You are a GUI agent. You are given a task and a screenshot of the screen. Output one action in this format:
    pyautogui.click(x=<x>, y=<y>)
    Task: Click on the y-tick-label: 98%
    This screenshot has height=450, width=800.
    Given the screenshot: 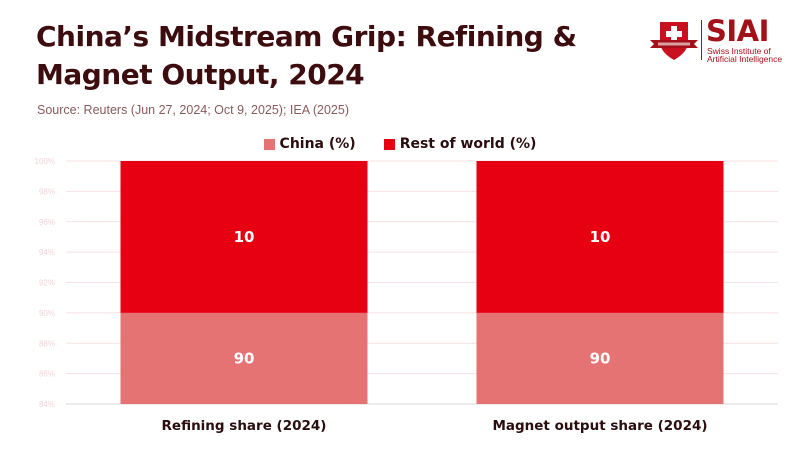 What is the action you would take?
    pyautogui.click(x=47, y=191)
    